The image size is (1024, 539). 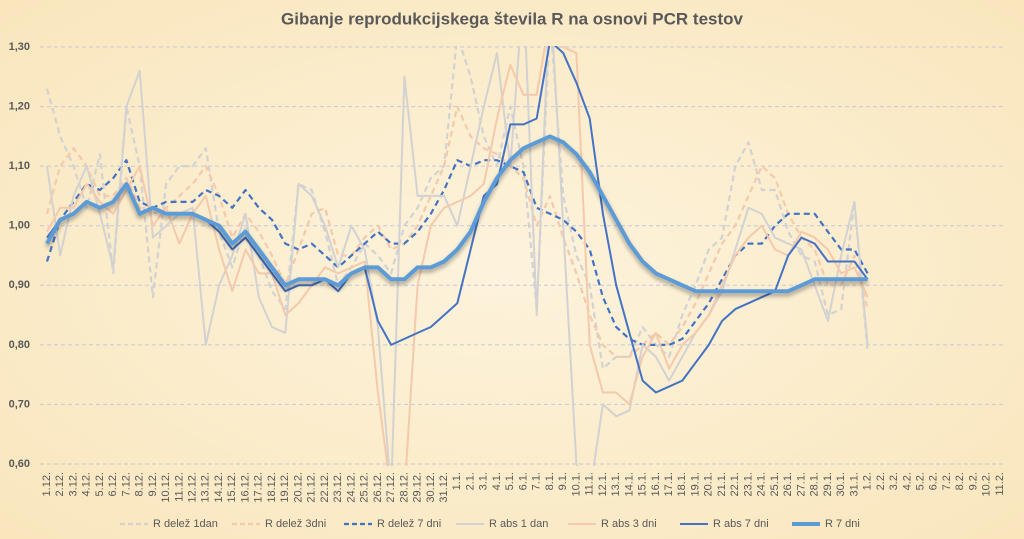 I want to click on legend-label: R abs 3 dni, so click(x=629, y=524).